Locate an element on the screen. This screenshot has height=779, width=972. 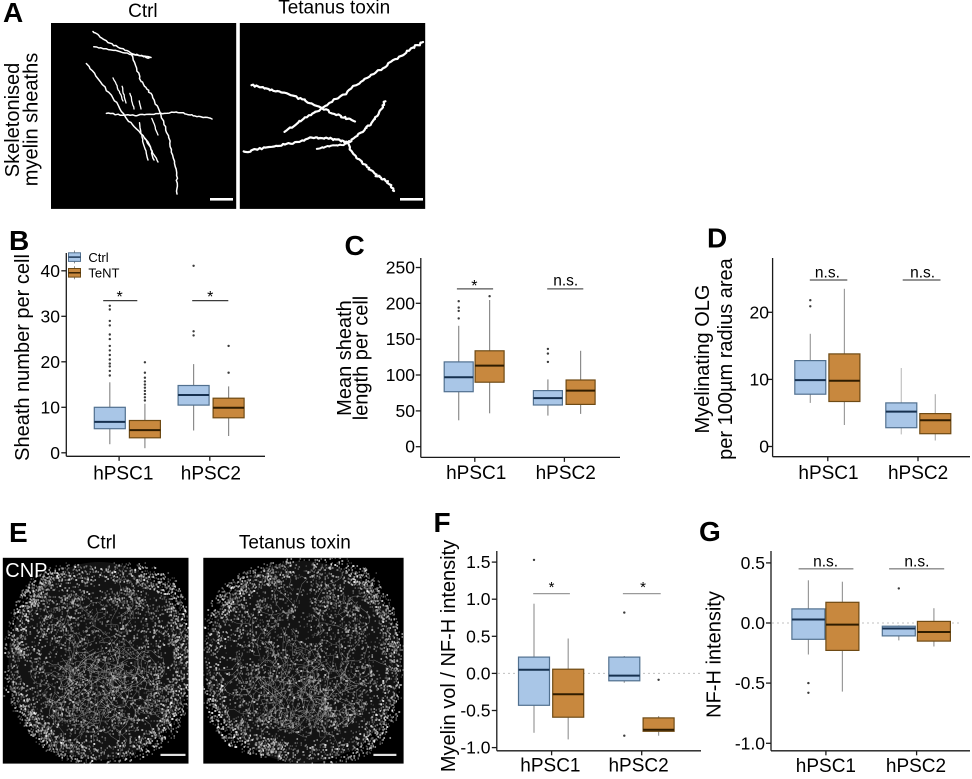
svg-text: length per cell is located at coordinates (362, 358).